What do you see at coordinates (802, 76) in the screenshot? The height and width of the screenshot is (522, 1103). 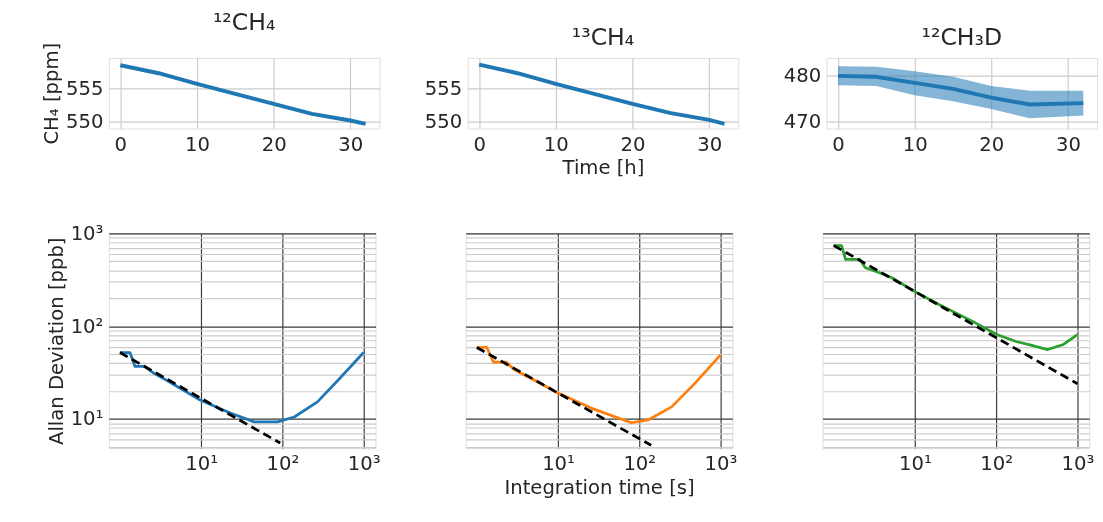 I see `y-tick-label: 480` at bounding box center [802, 76].